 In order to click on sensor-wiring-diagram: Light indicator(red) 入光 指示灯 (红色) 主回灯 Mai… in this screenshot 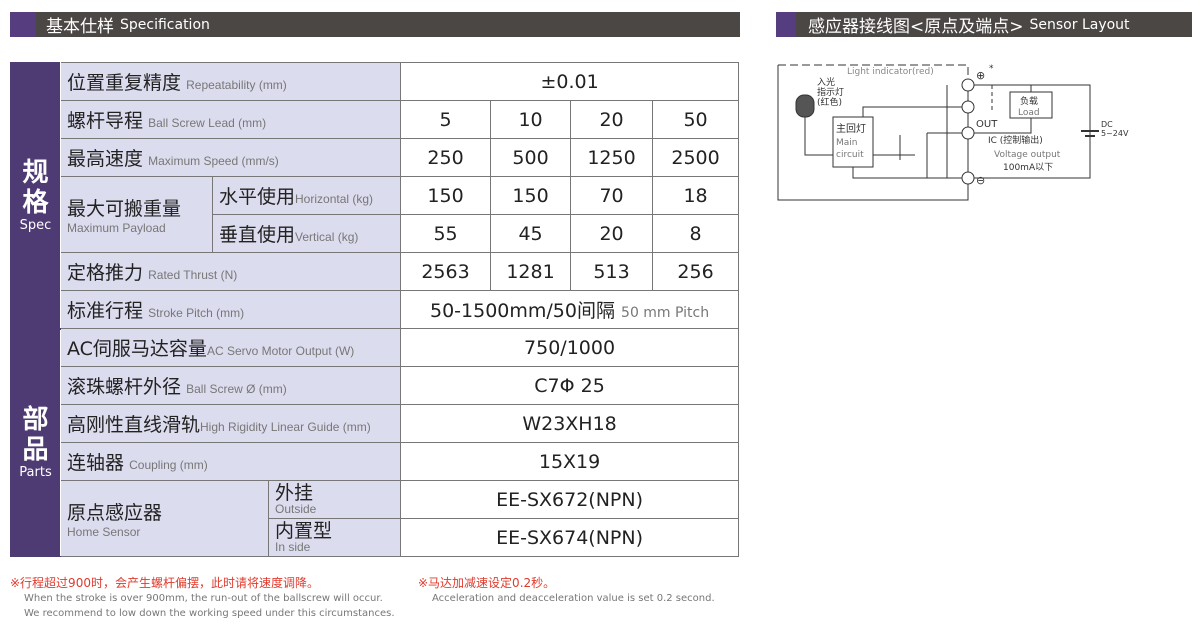, I will do `click(953, 132)`.